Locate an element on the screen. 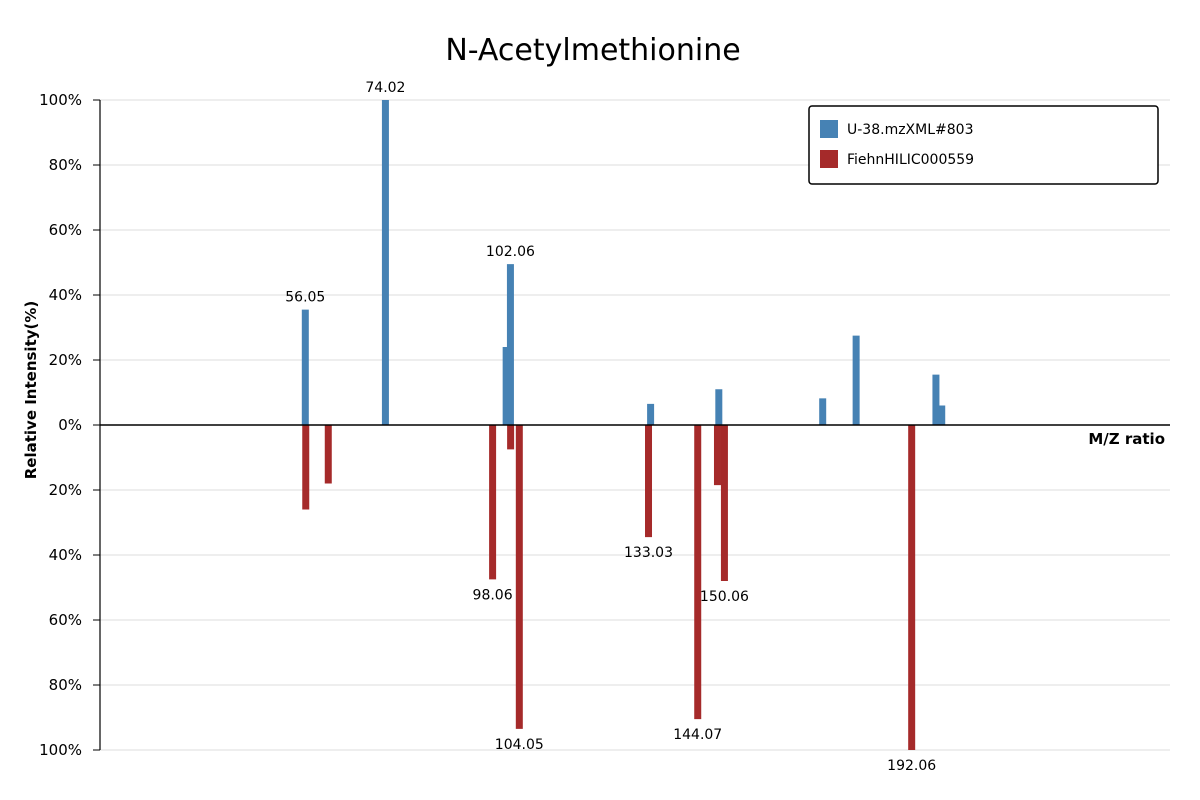  y-tick-labels: 0% 20% 40% 60% 80% 100% 20% 40% 60% 80% 100% is located at coordinates (69, 425).